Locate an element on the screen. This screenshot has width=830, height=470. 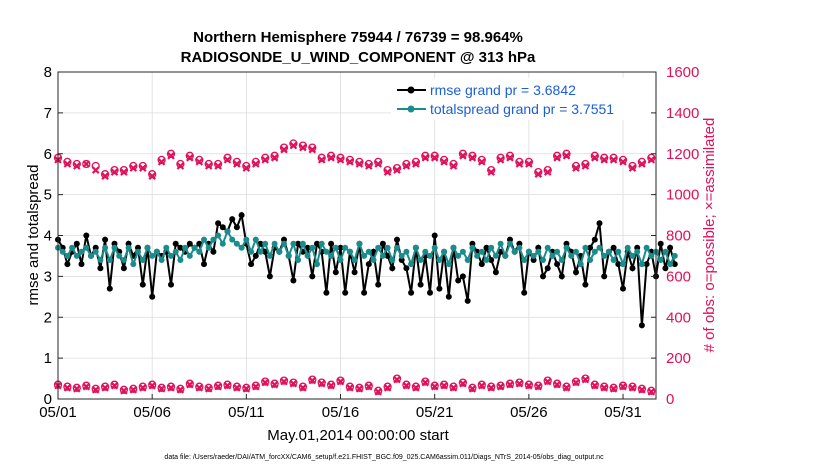
y-right-tick-label: 400 is located at coordinates (678, 317).